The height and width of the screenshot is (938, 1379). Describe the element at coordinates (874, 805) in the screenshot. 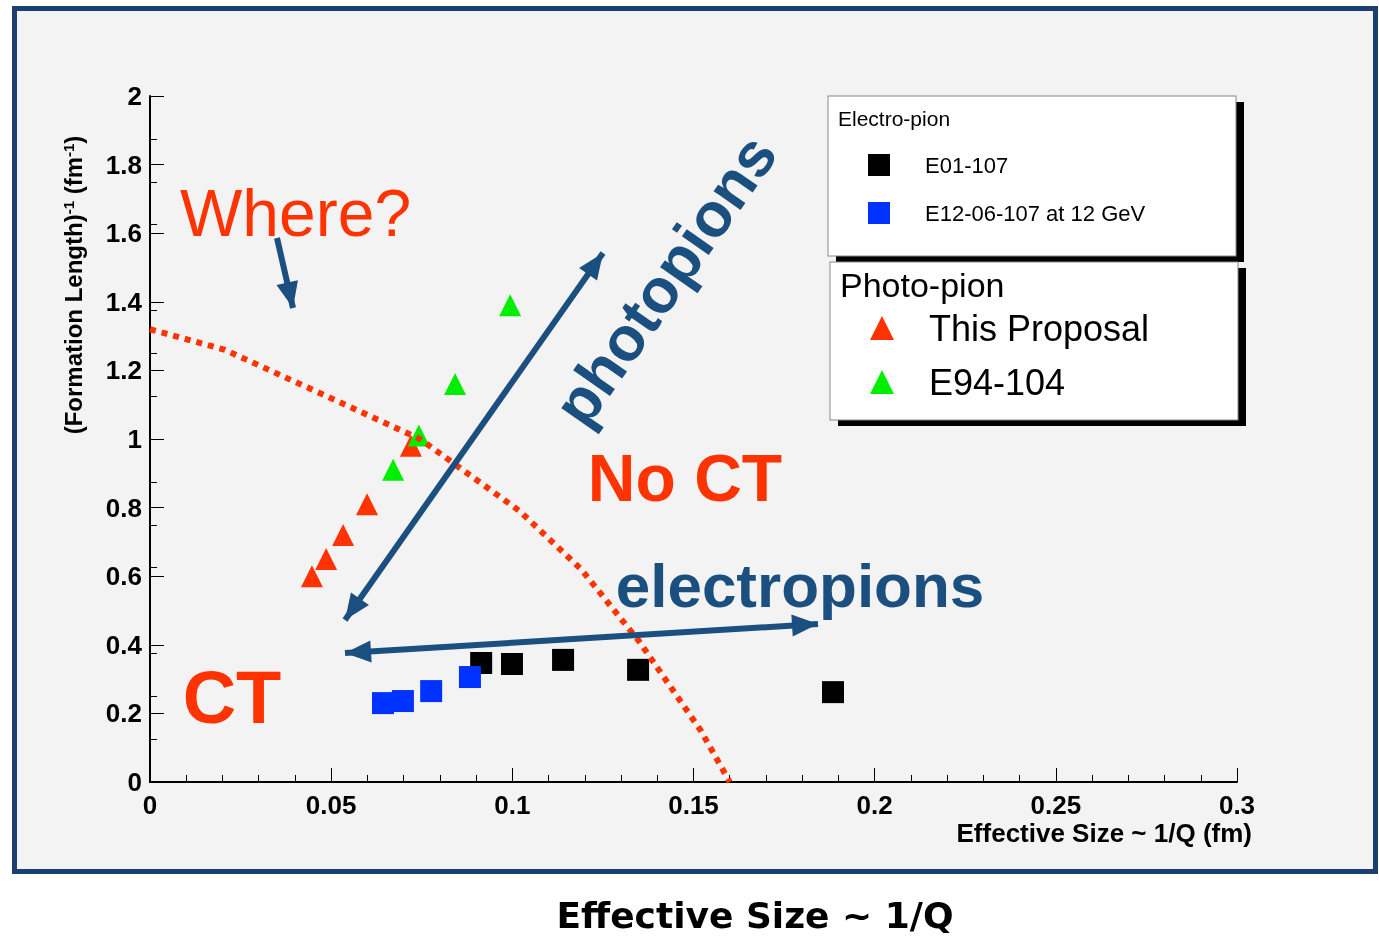

I see `x-tick-label: 0.2` at that location.